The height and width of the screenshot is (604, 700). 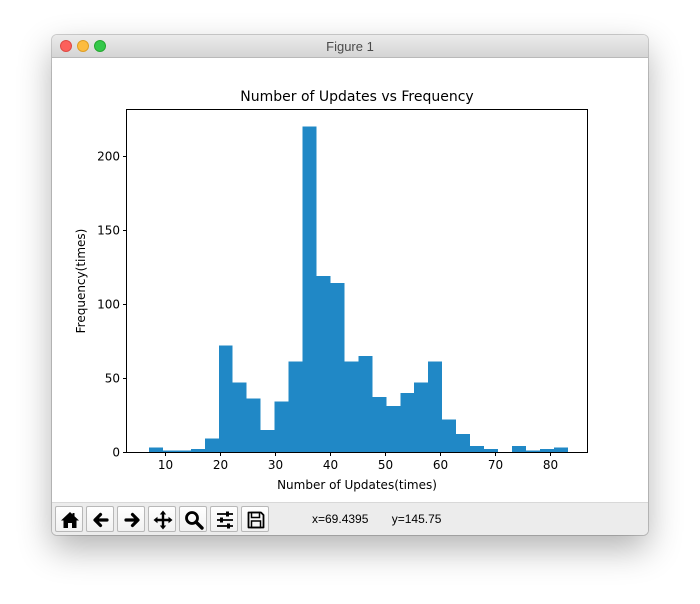 I want to click on forward-arrow-icon, so click(x=132, y=520).